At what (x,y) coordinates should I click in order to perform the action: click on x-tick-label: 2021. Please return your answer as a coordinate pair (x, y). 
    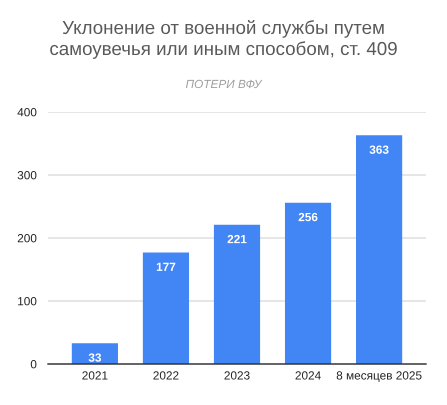
    Looking at the image, I should click on (95, 375).